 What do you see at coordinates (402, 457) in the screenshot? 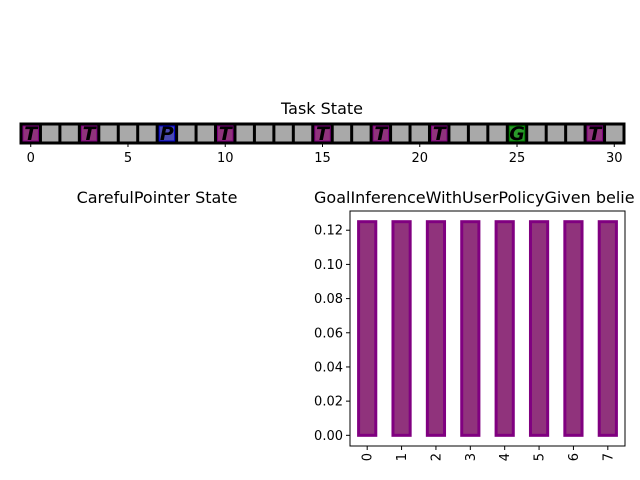
I see `x-tick-label: 1` at bounding box center [402, 457].